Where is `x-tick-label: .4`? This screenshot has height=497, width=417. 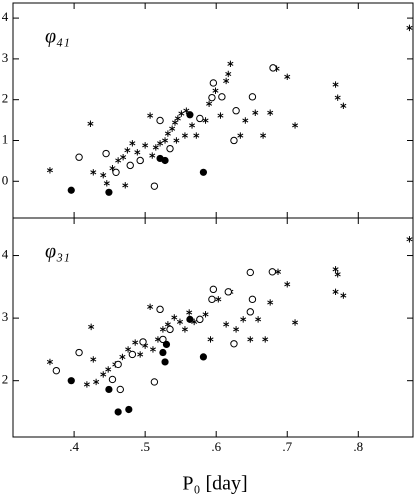
x-tick-label: .4 is located at coordinates (74, 446).